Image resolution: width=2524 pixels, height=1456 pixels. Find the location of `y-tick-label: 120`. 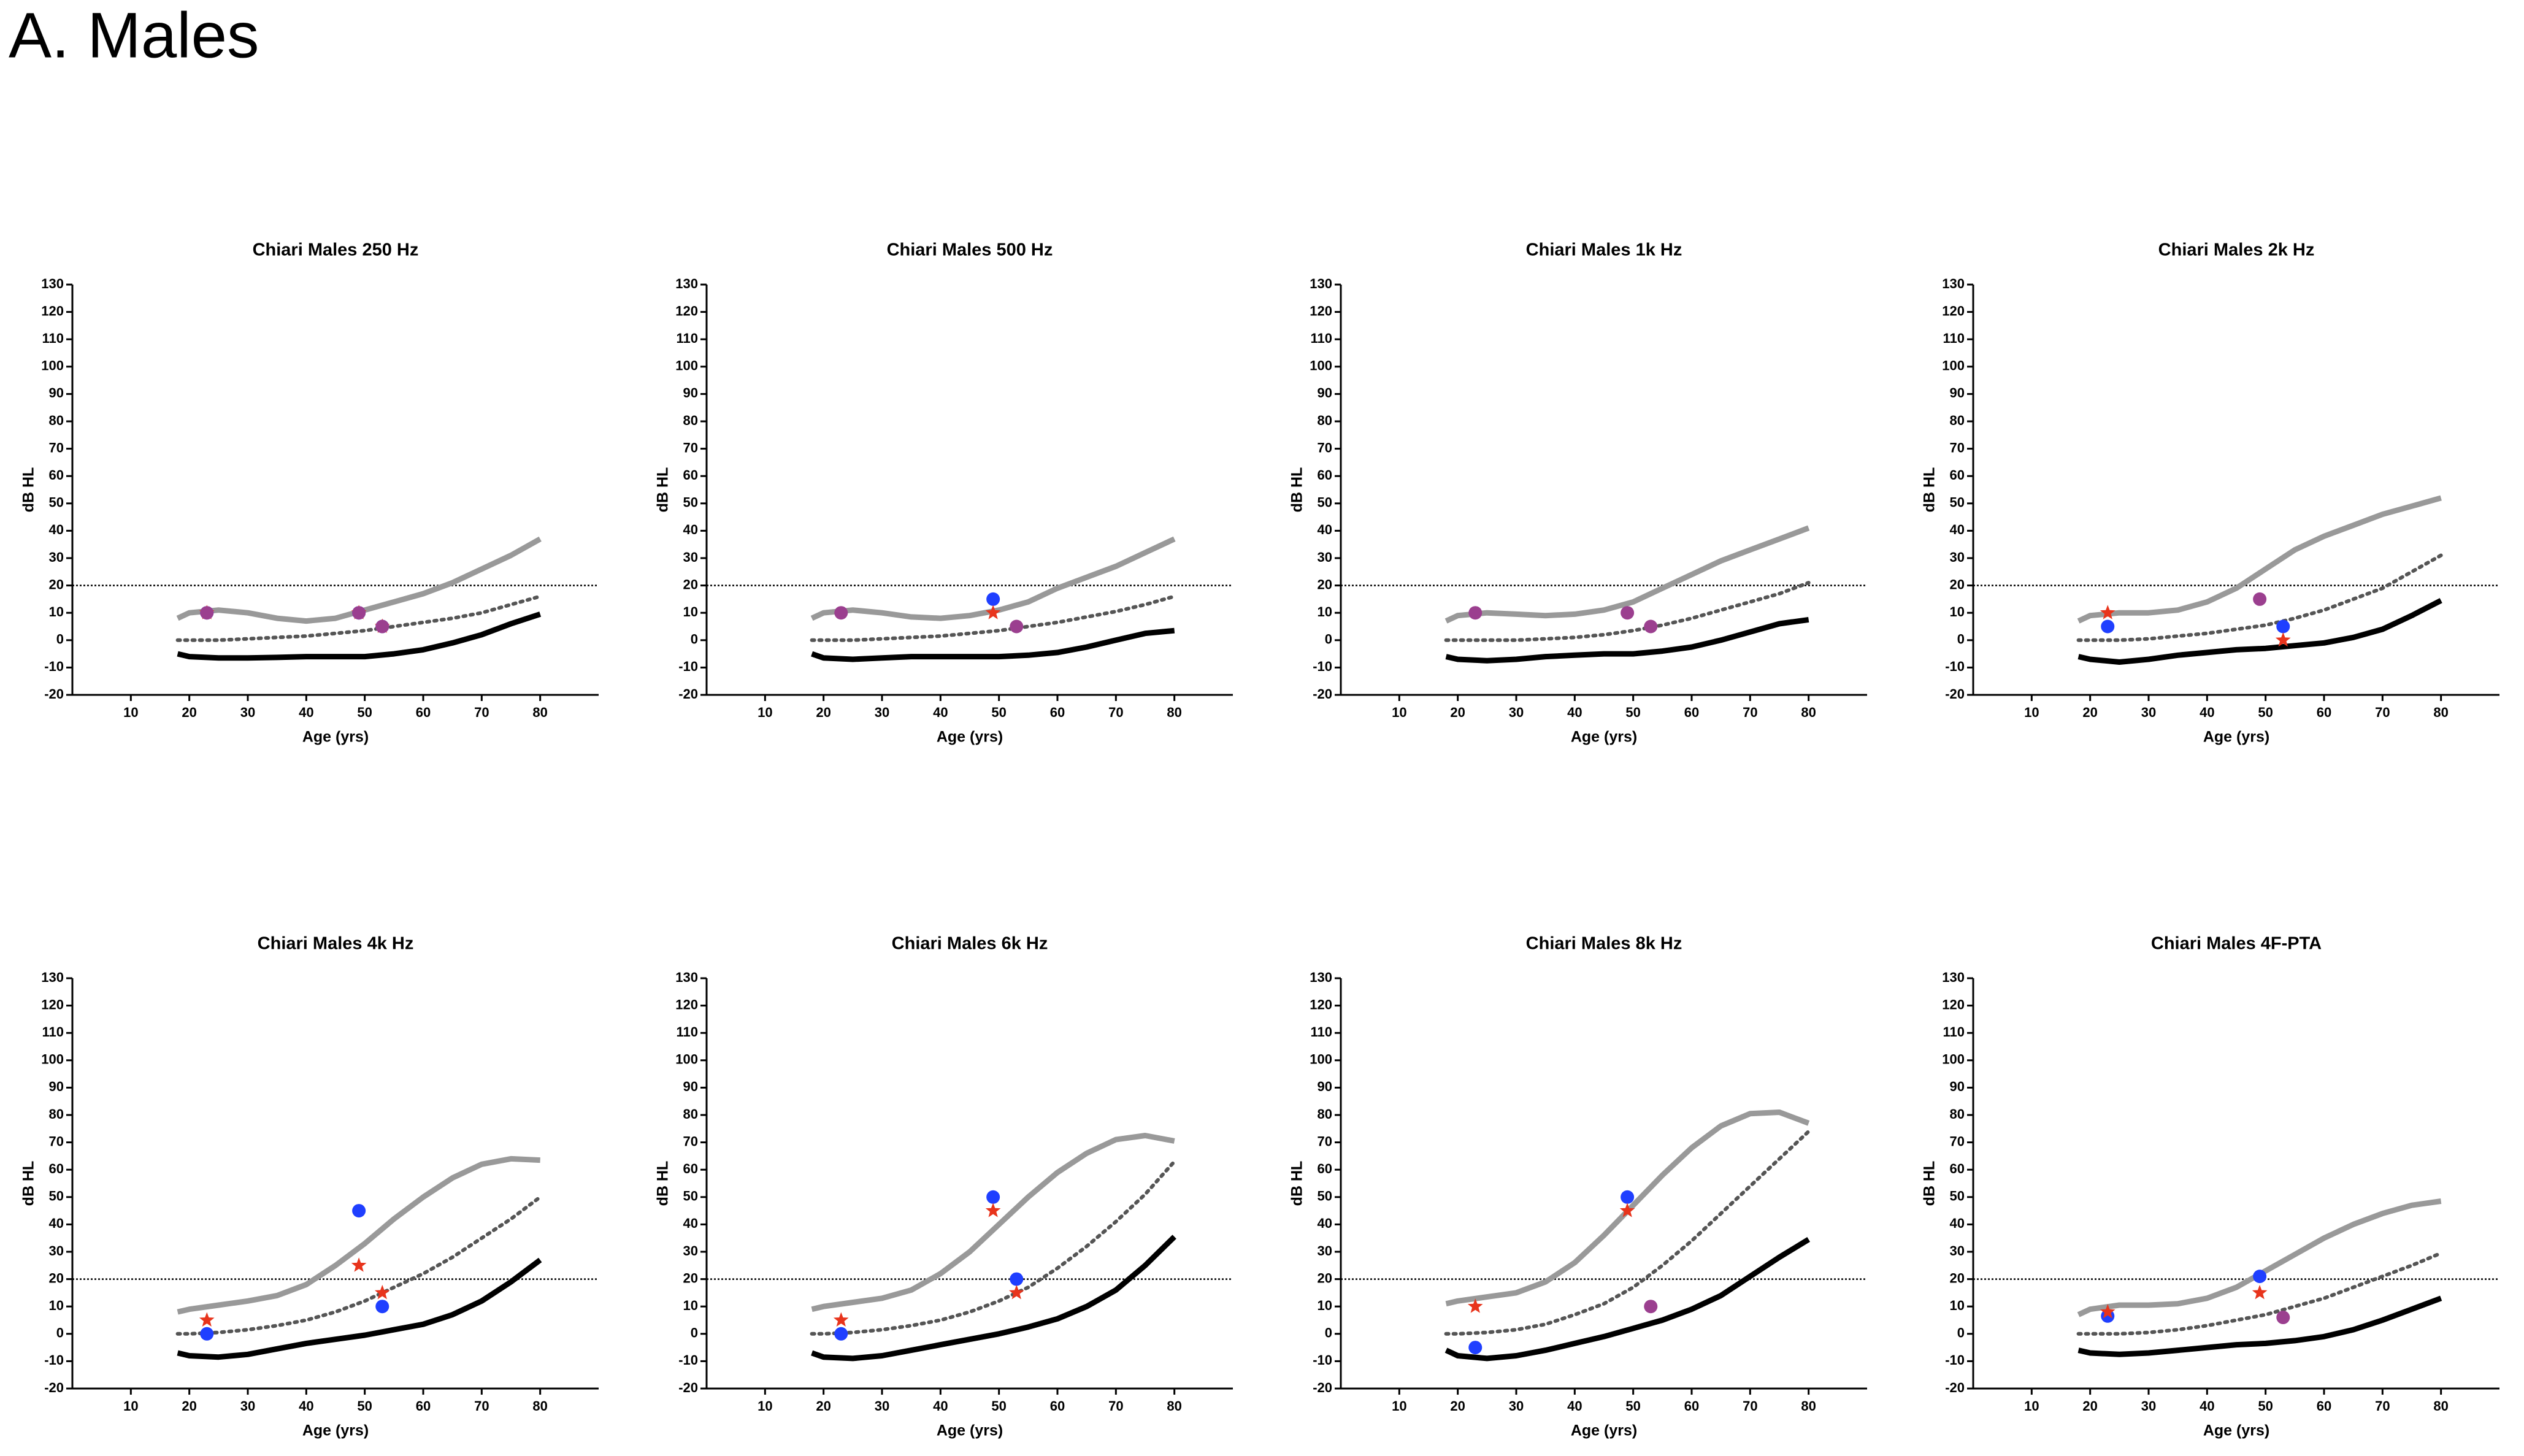

y-tick-label: 120 is located at coordinates (686, 310).